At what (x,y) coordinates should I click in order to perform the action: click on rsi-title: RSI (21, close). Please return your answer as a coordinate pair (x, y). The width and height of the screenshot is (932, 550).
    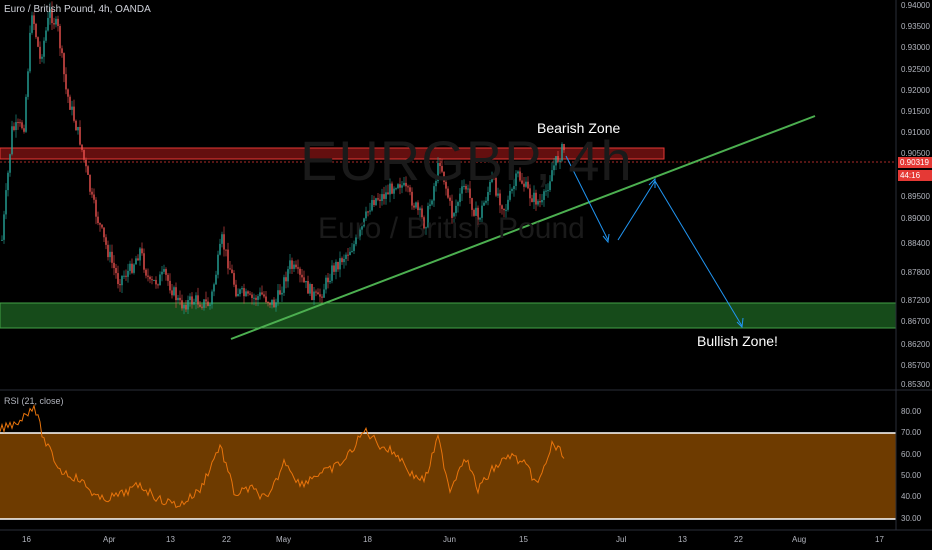
    Looking at the image, I should click on (34, 401).